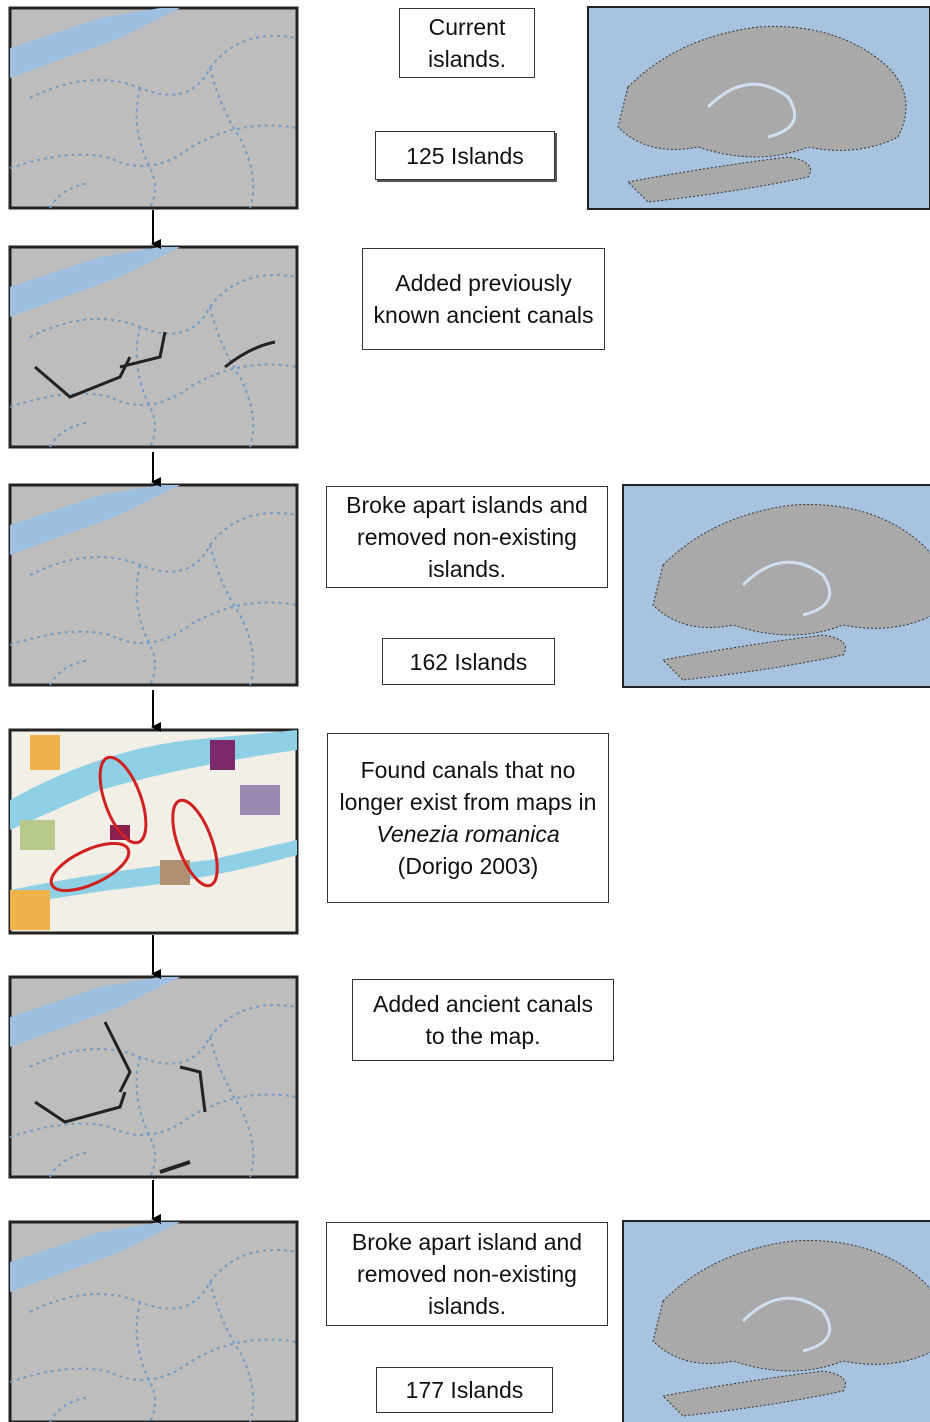 This screenshot has height=1422, width=930. I want to click on step-text: Added ancient canals to the map., so click(483, 1020).